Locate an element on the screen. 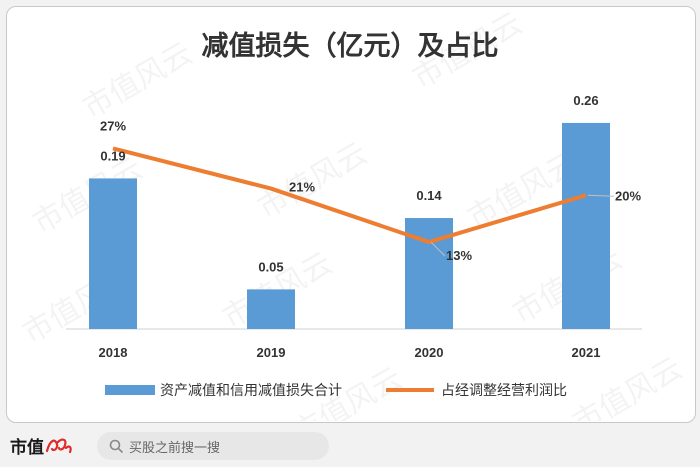 The image size is (700, 467). bar-2021 is located at coordinates (586, 225).